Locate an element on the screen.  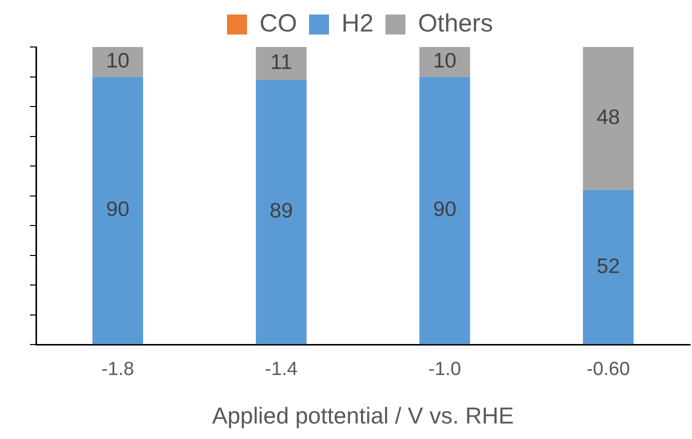
data-label: 52 is located at coordinates (608, 266).